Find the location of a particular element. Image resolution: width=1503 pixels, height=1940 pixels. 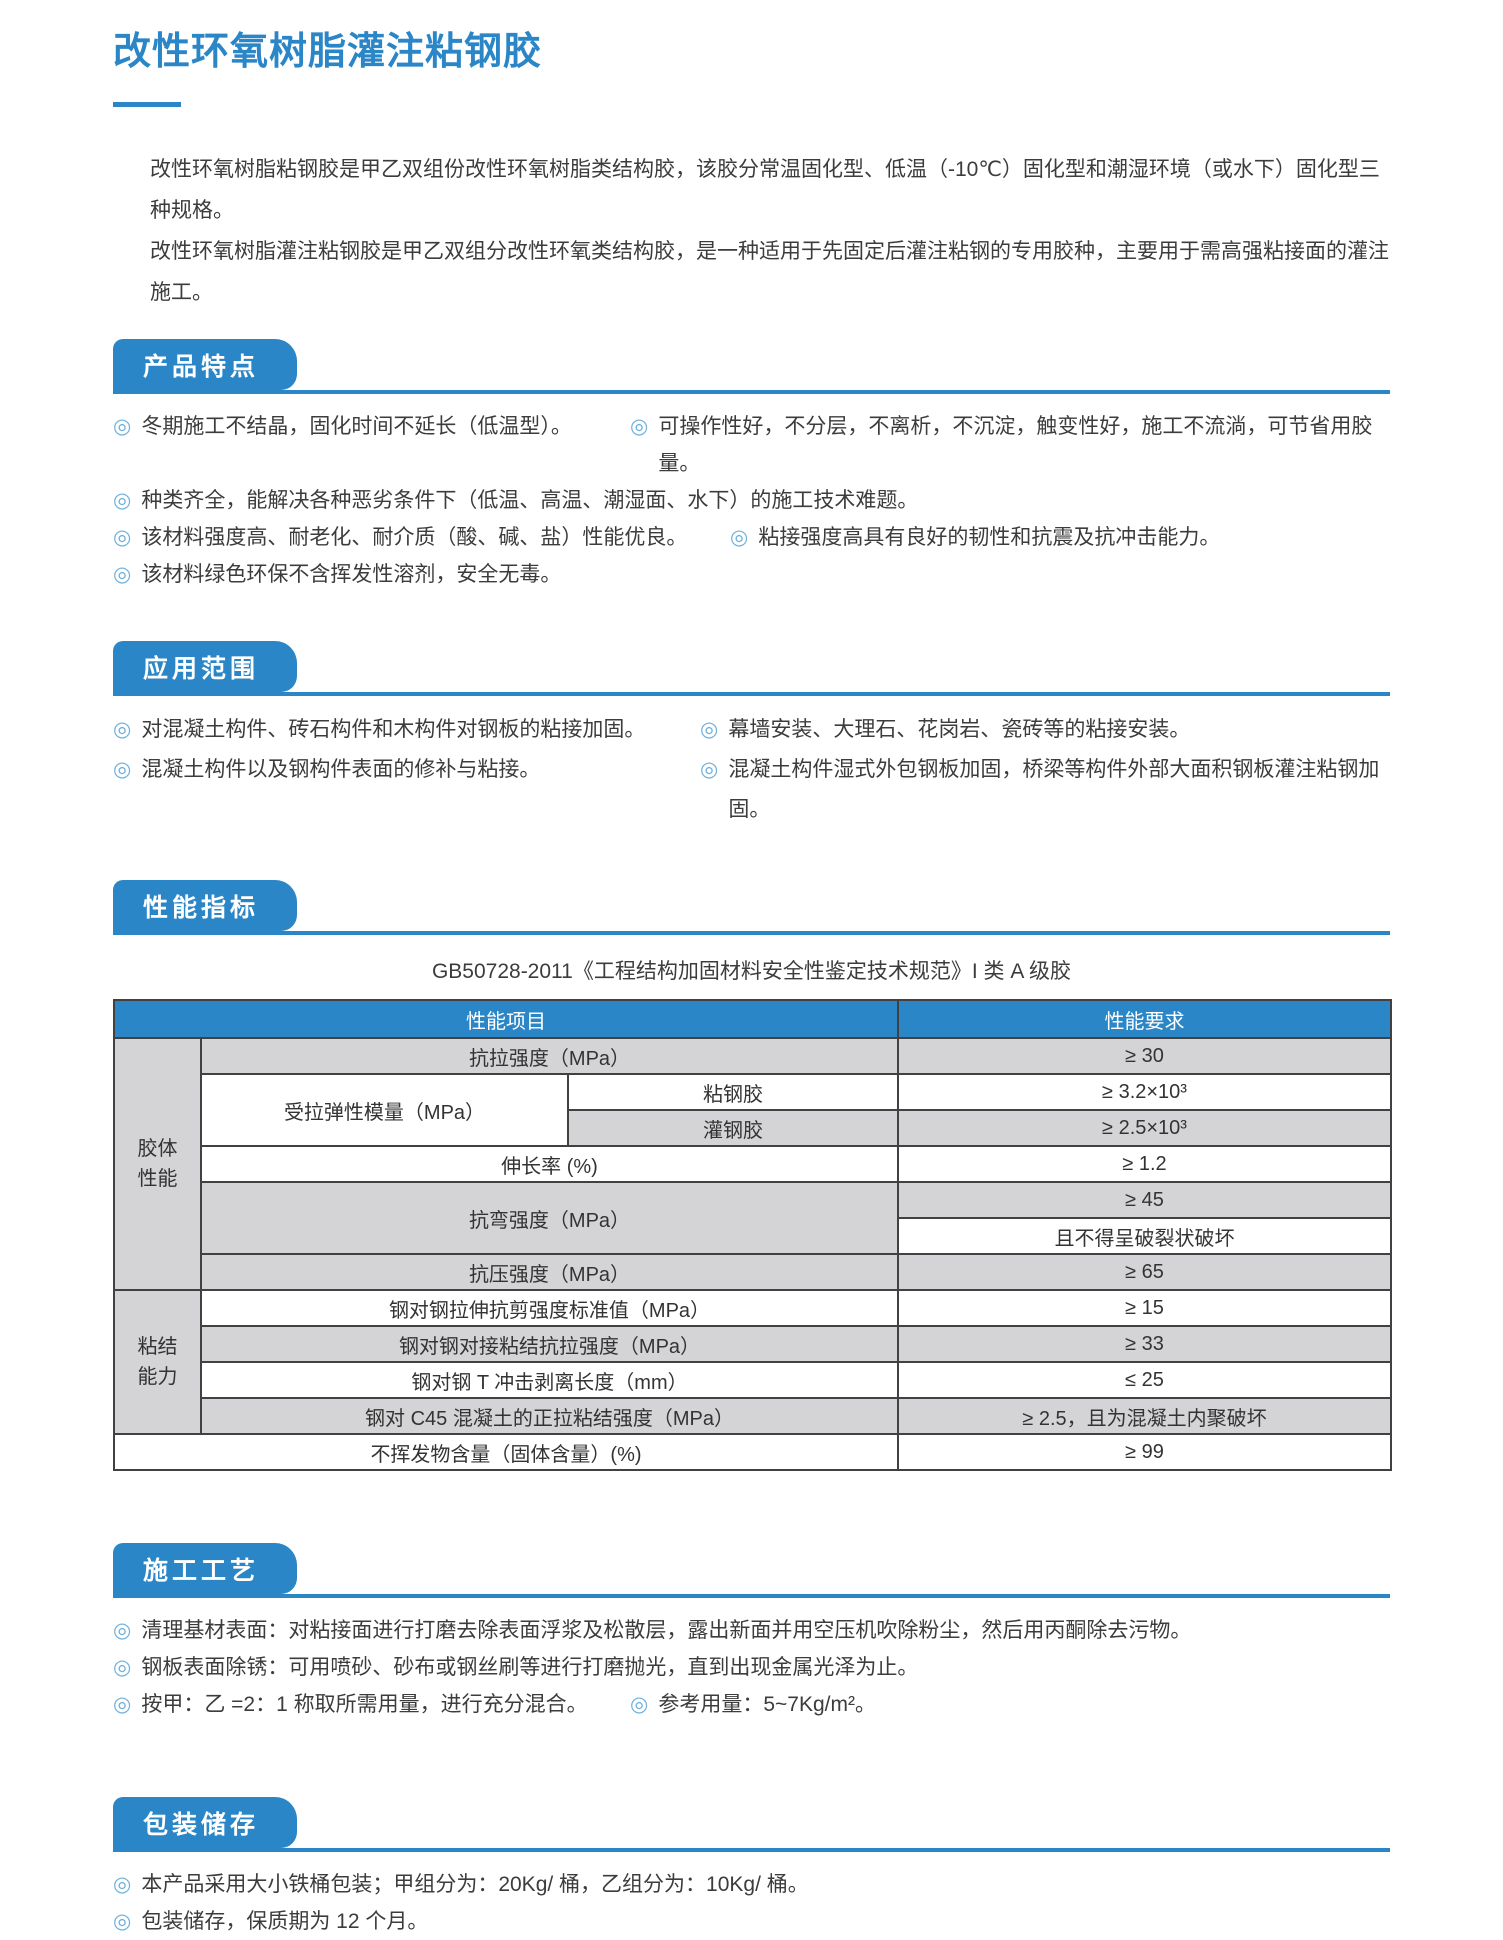

list-item-text: 对混凝土构件、砖石构件和木构件对钢板的粘接加固。 is located at coordinates (393, 729).